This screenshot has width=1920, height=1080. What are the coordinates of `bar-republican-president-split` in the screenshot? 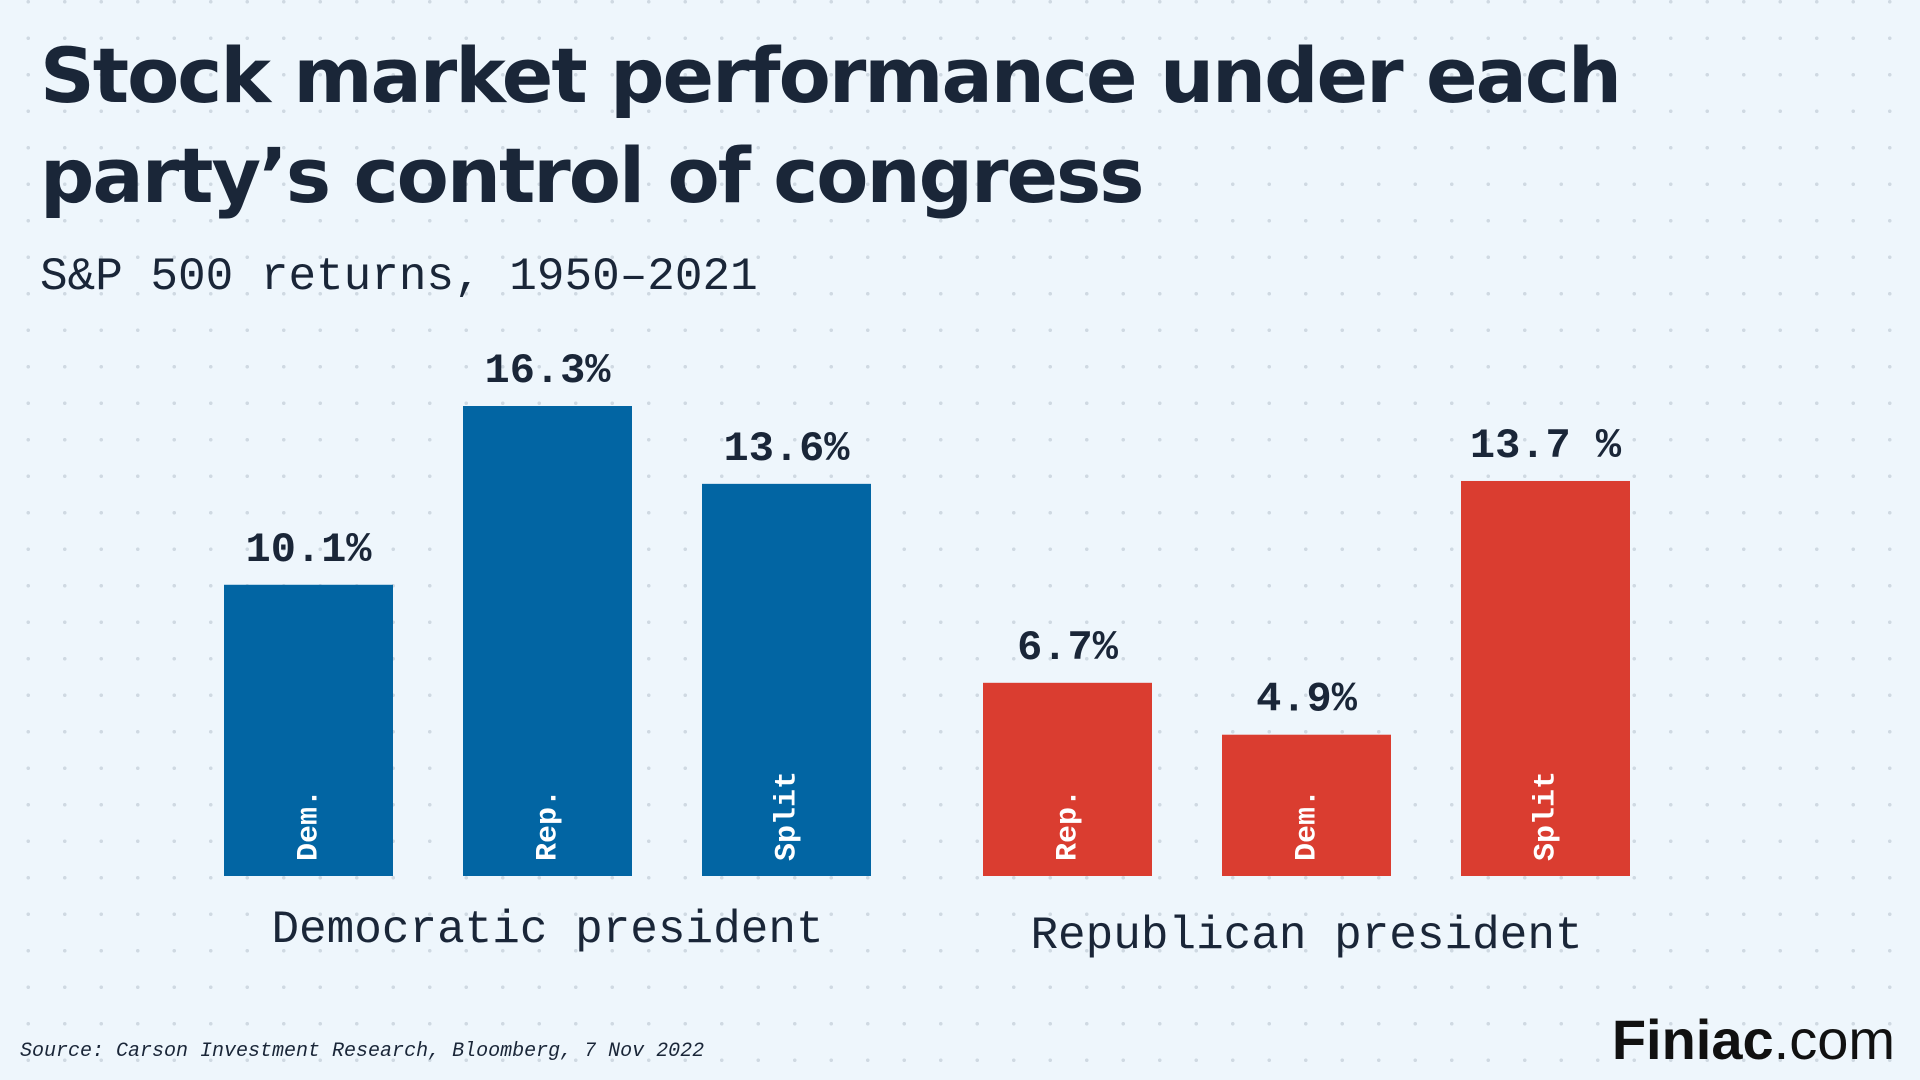 It's located at (1545, 678).